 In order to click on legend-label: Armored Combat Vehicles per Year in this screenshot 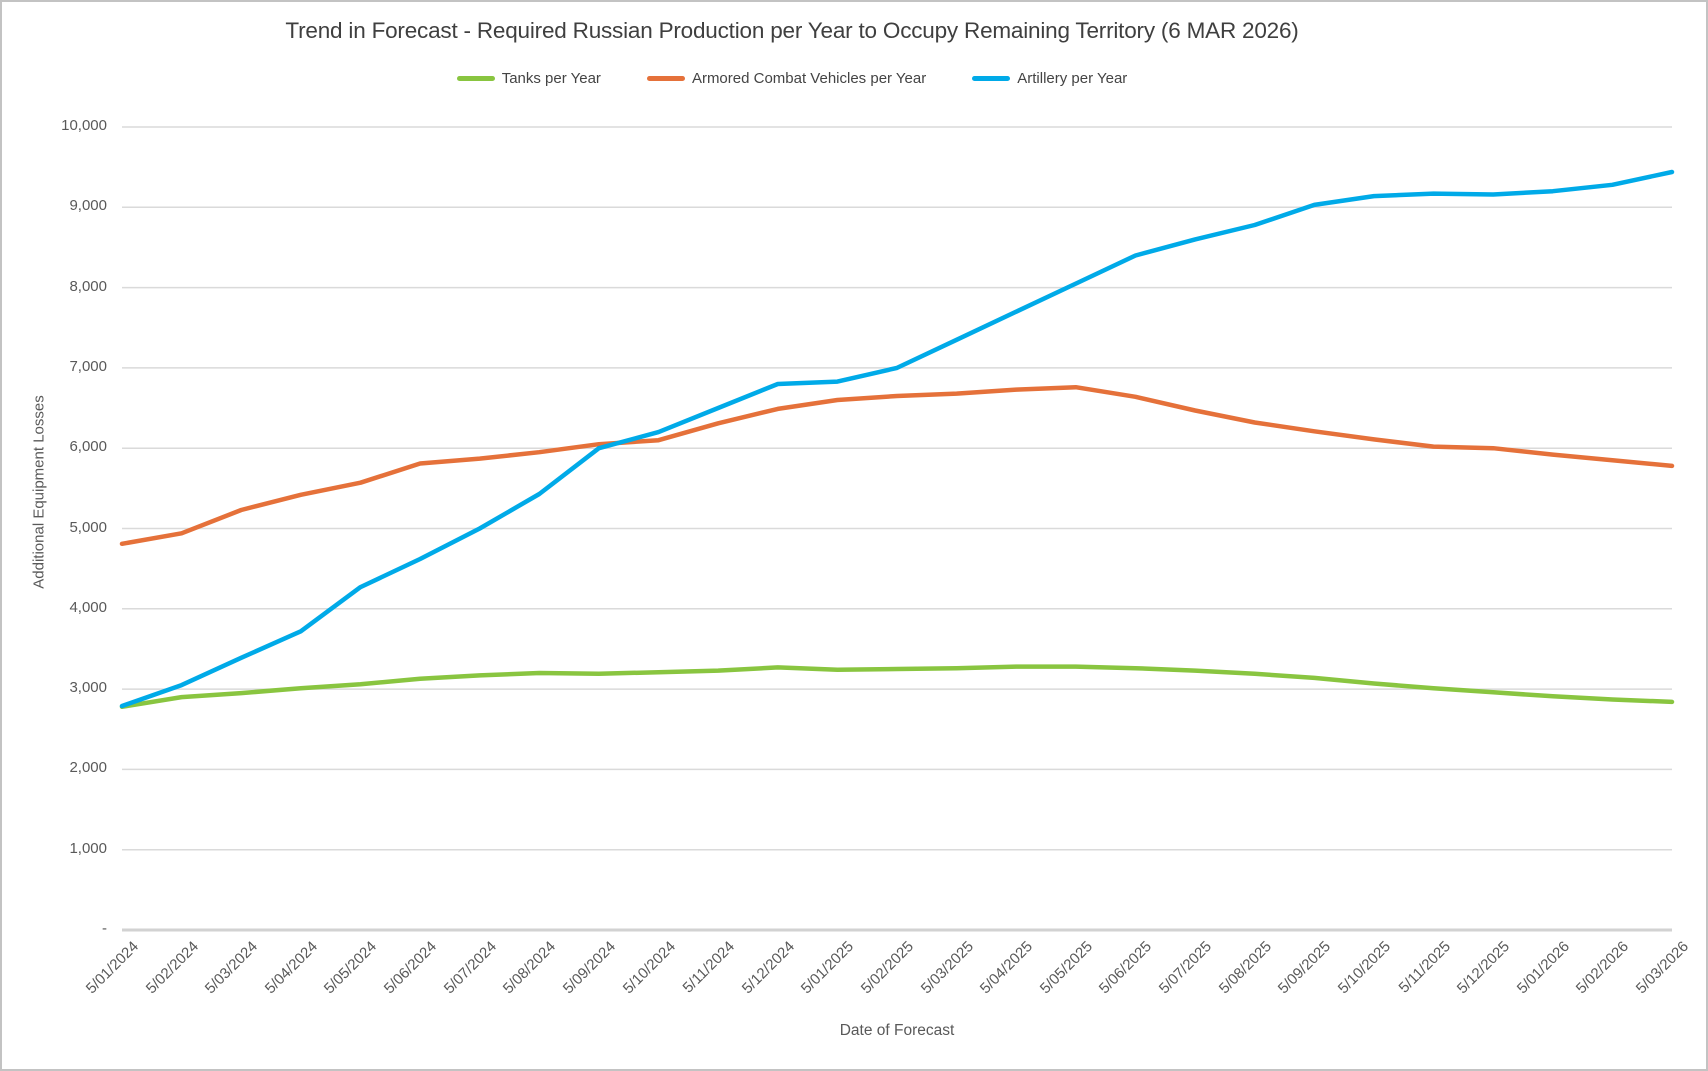, I will do `click(809, 78)`.